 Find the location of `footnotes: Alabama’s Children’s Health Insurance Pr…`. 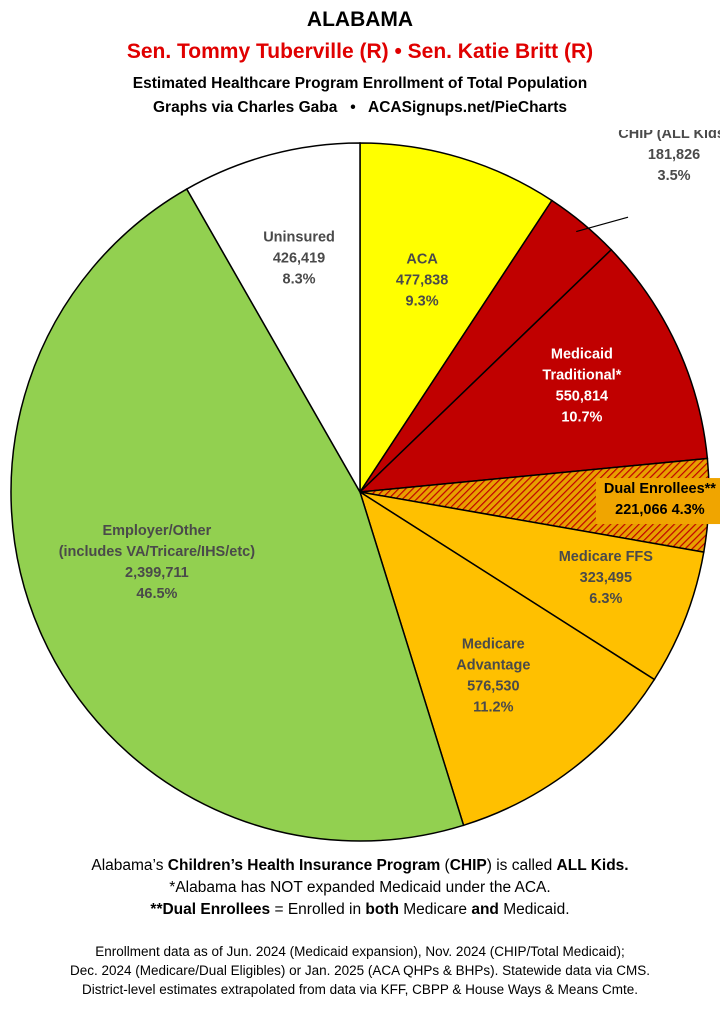

footnotes: Alabama’s Children’s Health Insurance Pr… is located at coordinates (360, 888).